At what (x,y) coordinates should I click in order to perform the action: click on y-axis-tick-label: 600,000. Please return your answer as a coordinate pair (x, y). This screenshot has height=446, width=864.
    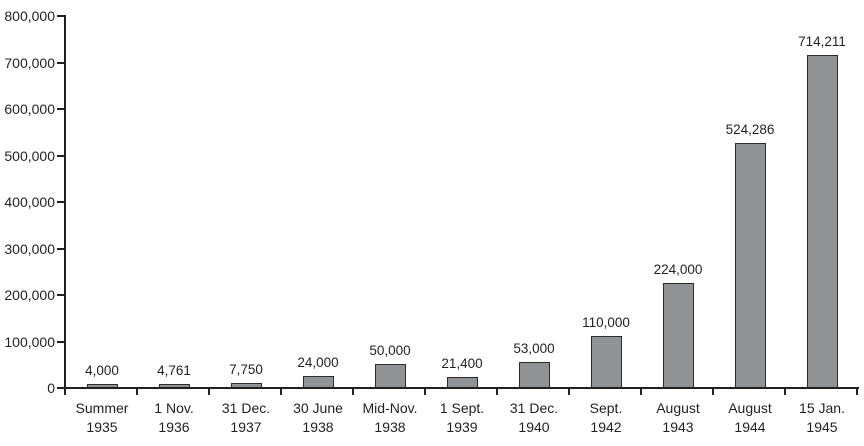
    Looking at the image, I should click on (29, 109).